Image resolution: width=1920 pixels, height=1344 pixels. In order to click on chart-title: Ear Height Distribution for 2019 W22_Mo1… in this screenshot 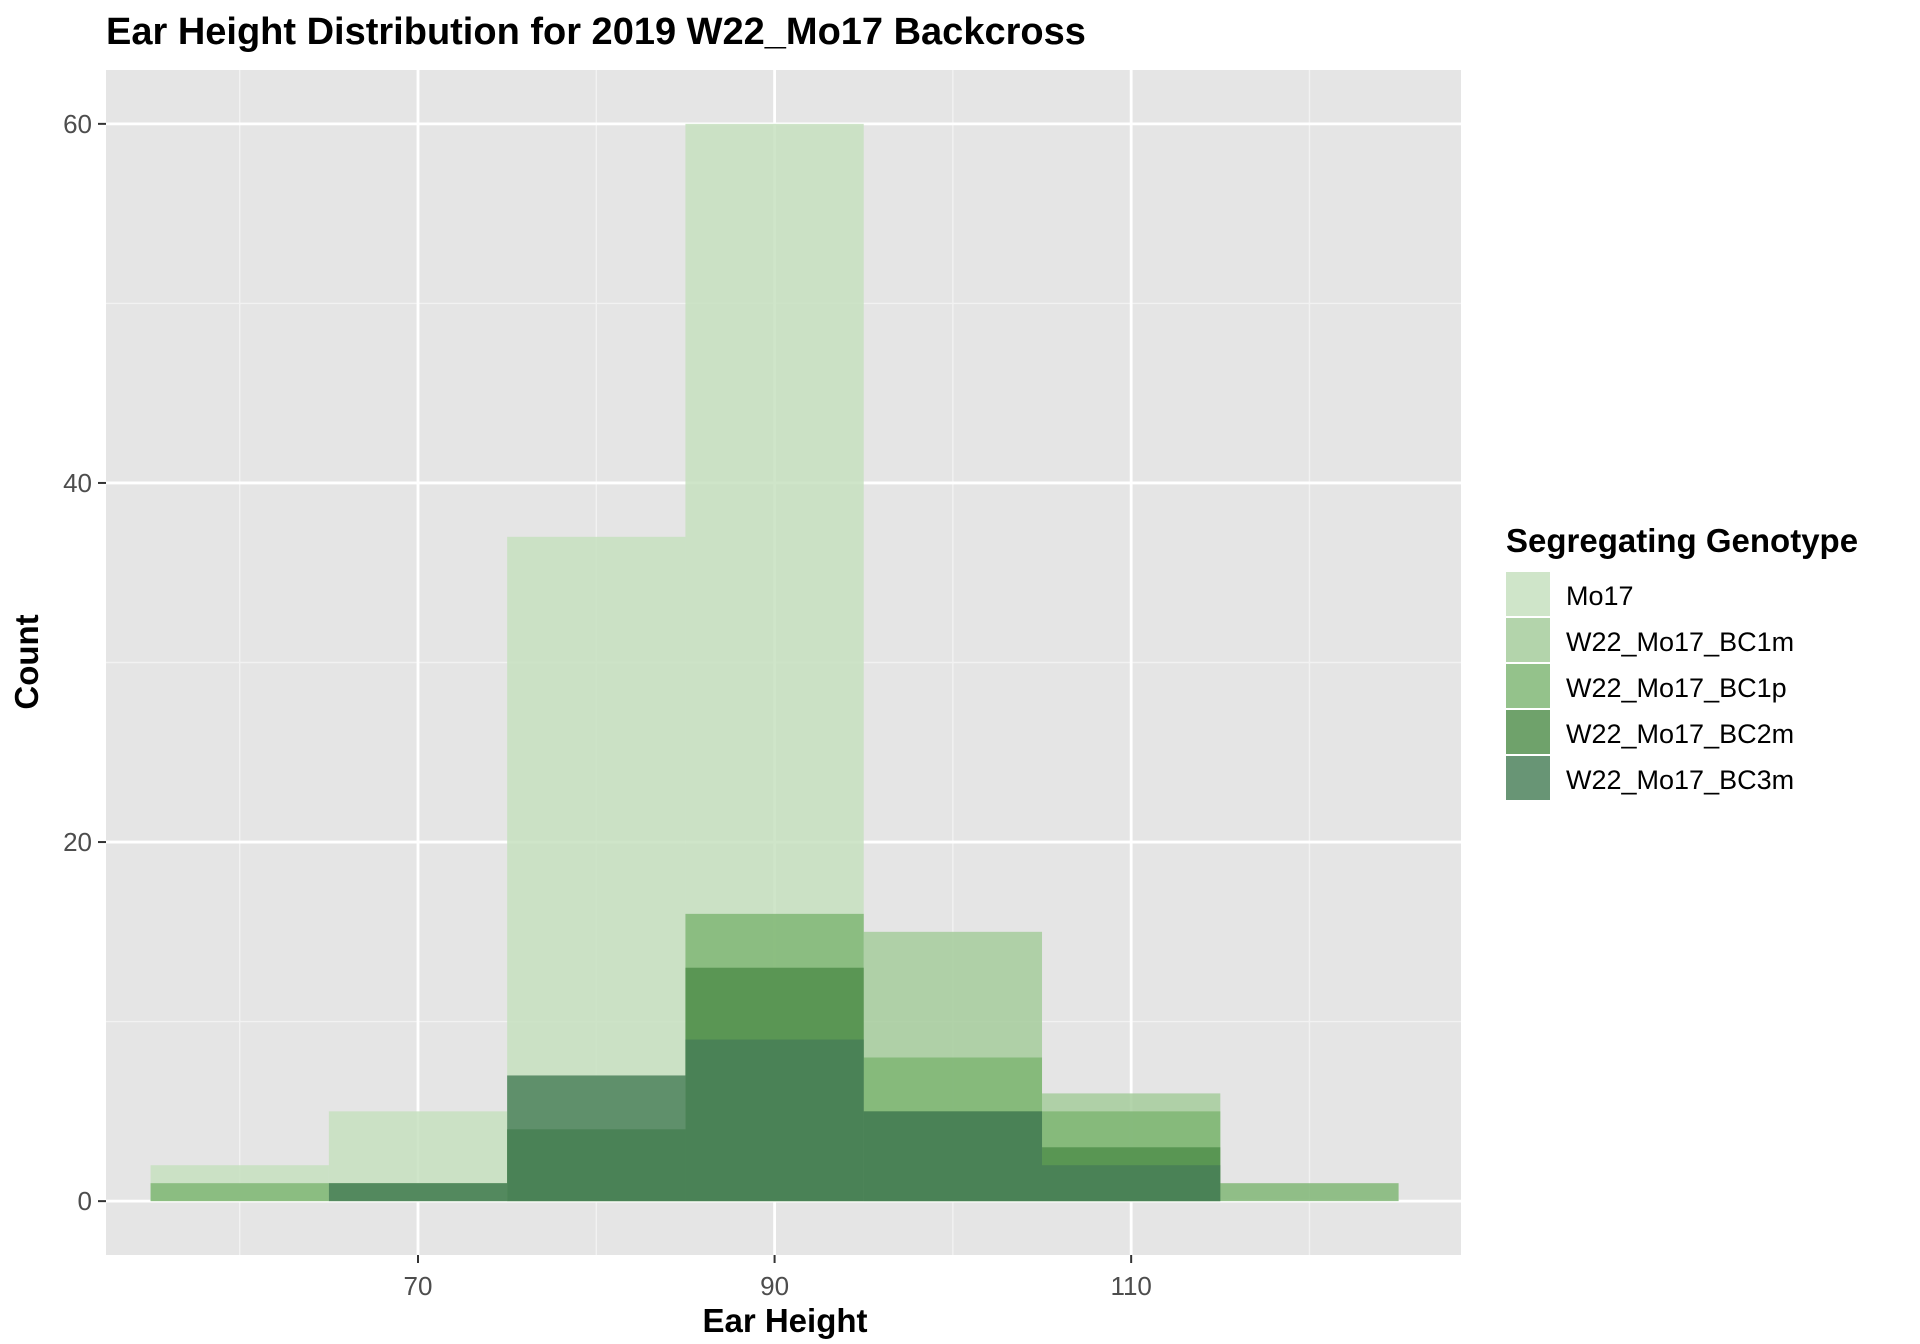, I will do `click(596, 32)`.